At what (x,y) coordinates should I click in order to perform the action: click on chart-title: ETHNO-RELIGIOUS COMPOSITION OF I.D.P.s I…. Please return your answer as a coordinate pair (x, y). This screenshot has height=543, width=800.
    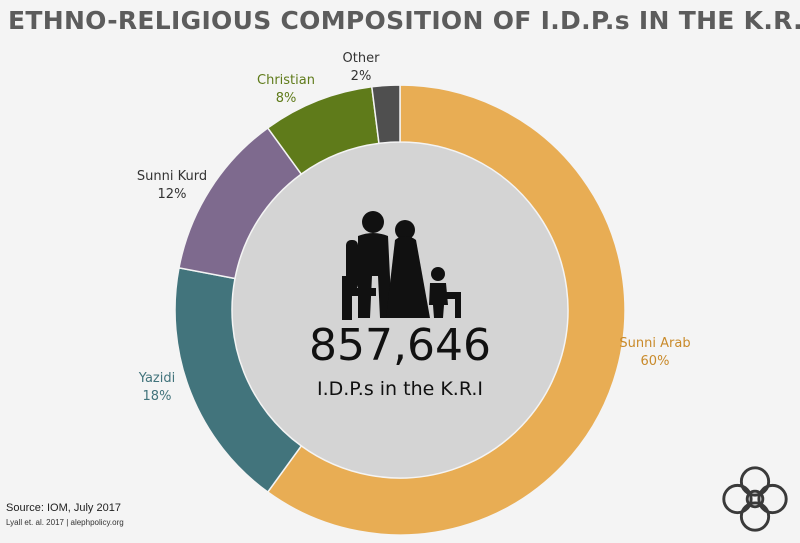
    Looking at the image, I should click on (404, 20).